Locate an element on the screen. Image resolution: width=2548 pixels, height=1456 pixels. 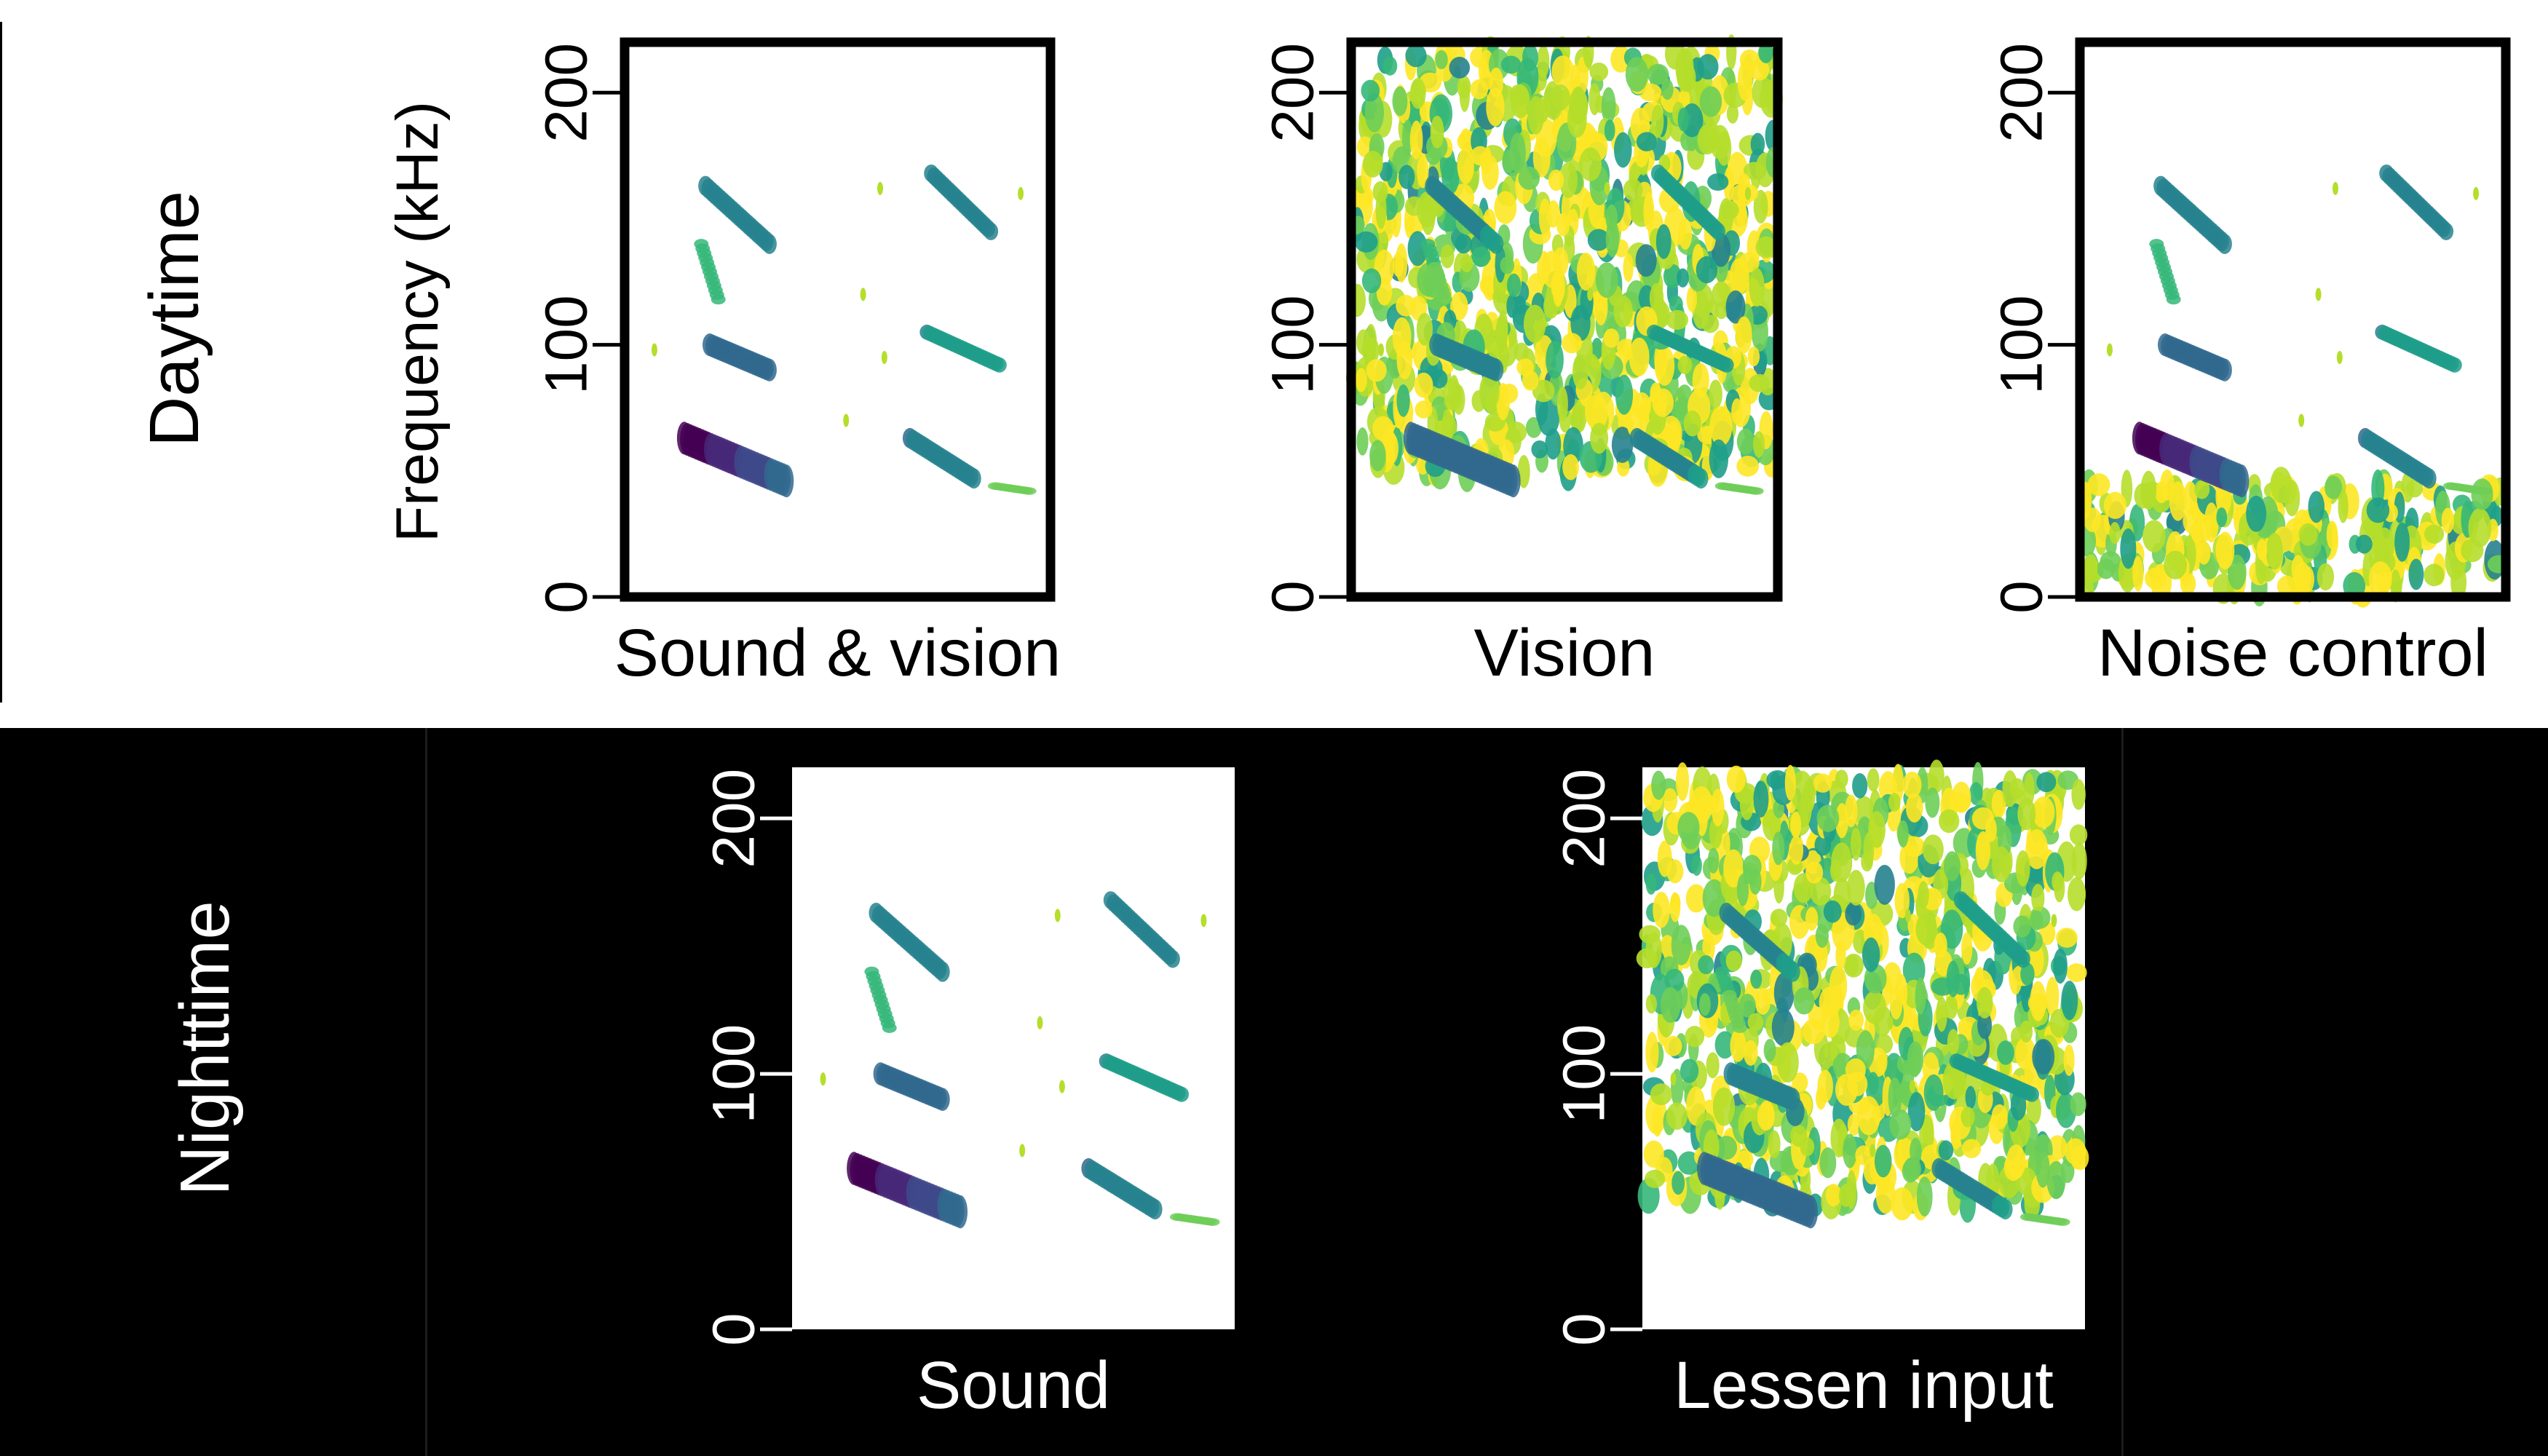
spectrogram-panel-1: 0 100 200 Sound & vision is located at coordinates (797, 363).